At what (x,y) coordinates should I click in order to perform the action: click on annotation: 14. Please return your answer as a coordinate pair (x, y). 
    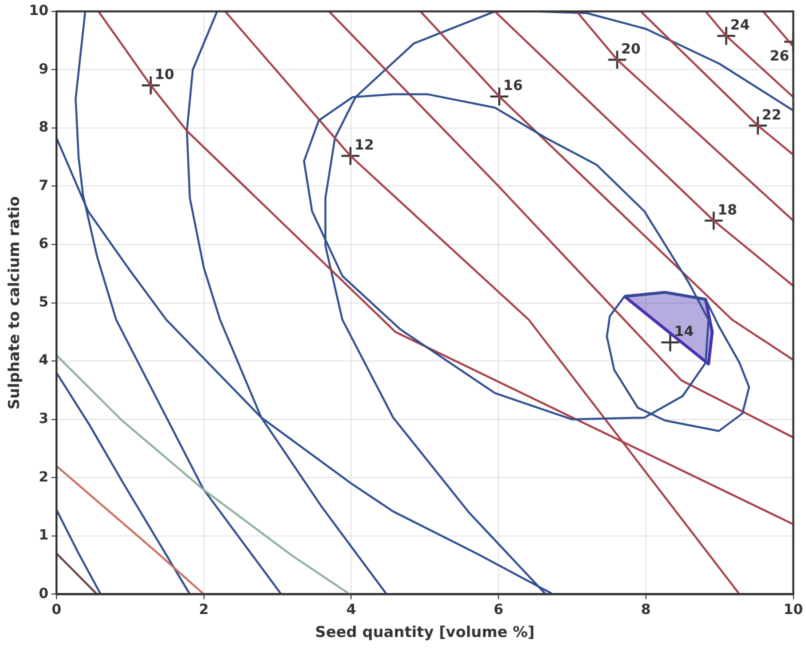
    Looking at the image, I should click on (684, 332).